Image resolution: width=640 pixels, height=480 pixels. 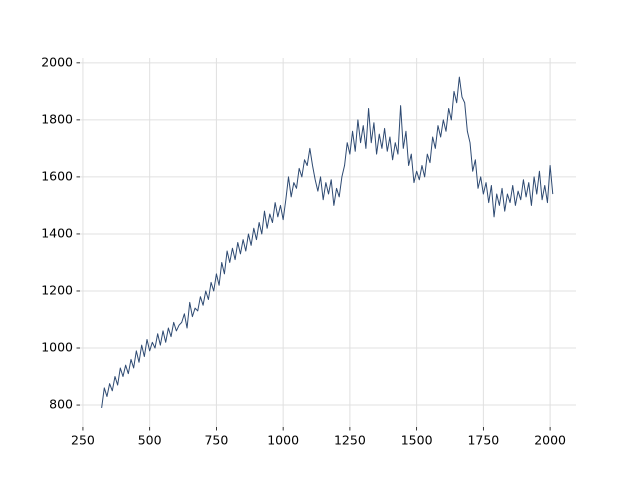 I want to click on x-tick-label: 1250, so click(x=350, y=440).